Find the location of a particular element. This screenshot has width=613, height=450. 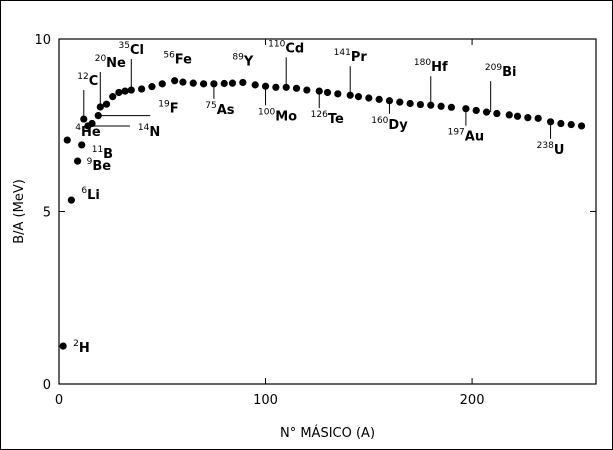

mass-number: 238 is located at coordinates (545, 146).